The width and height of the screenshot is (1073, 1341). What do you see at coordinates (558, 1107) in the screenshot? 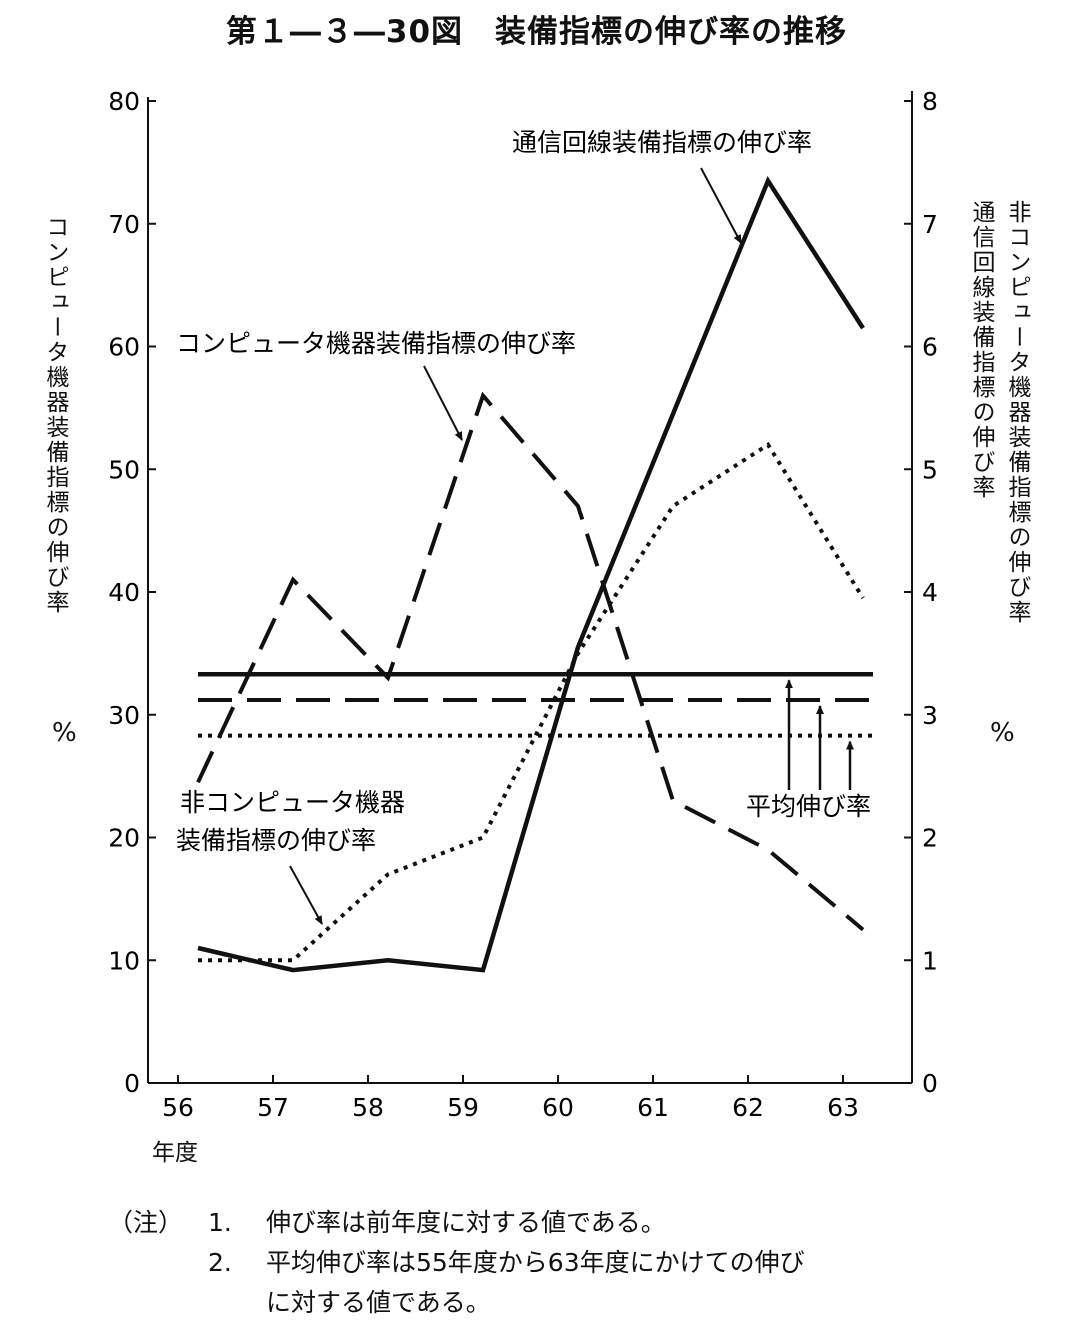
I see `x-tick-label: 60` at bounding box center [558, 1107].